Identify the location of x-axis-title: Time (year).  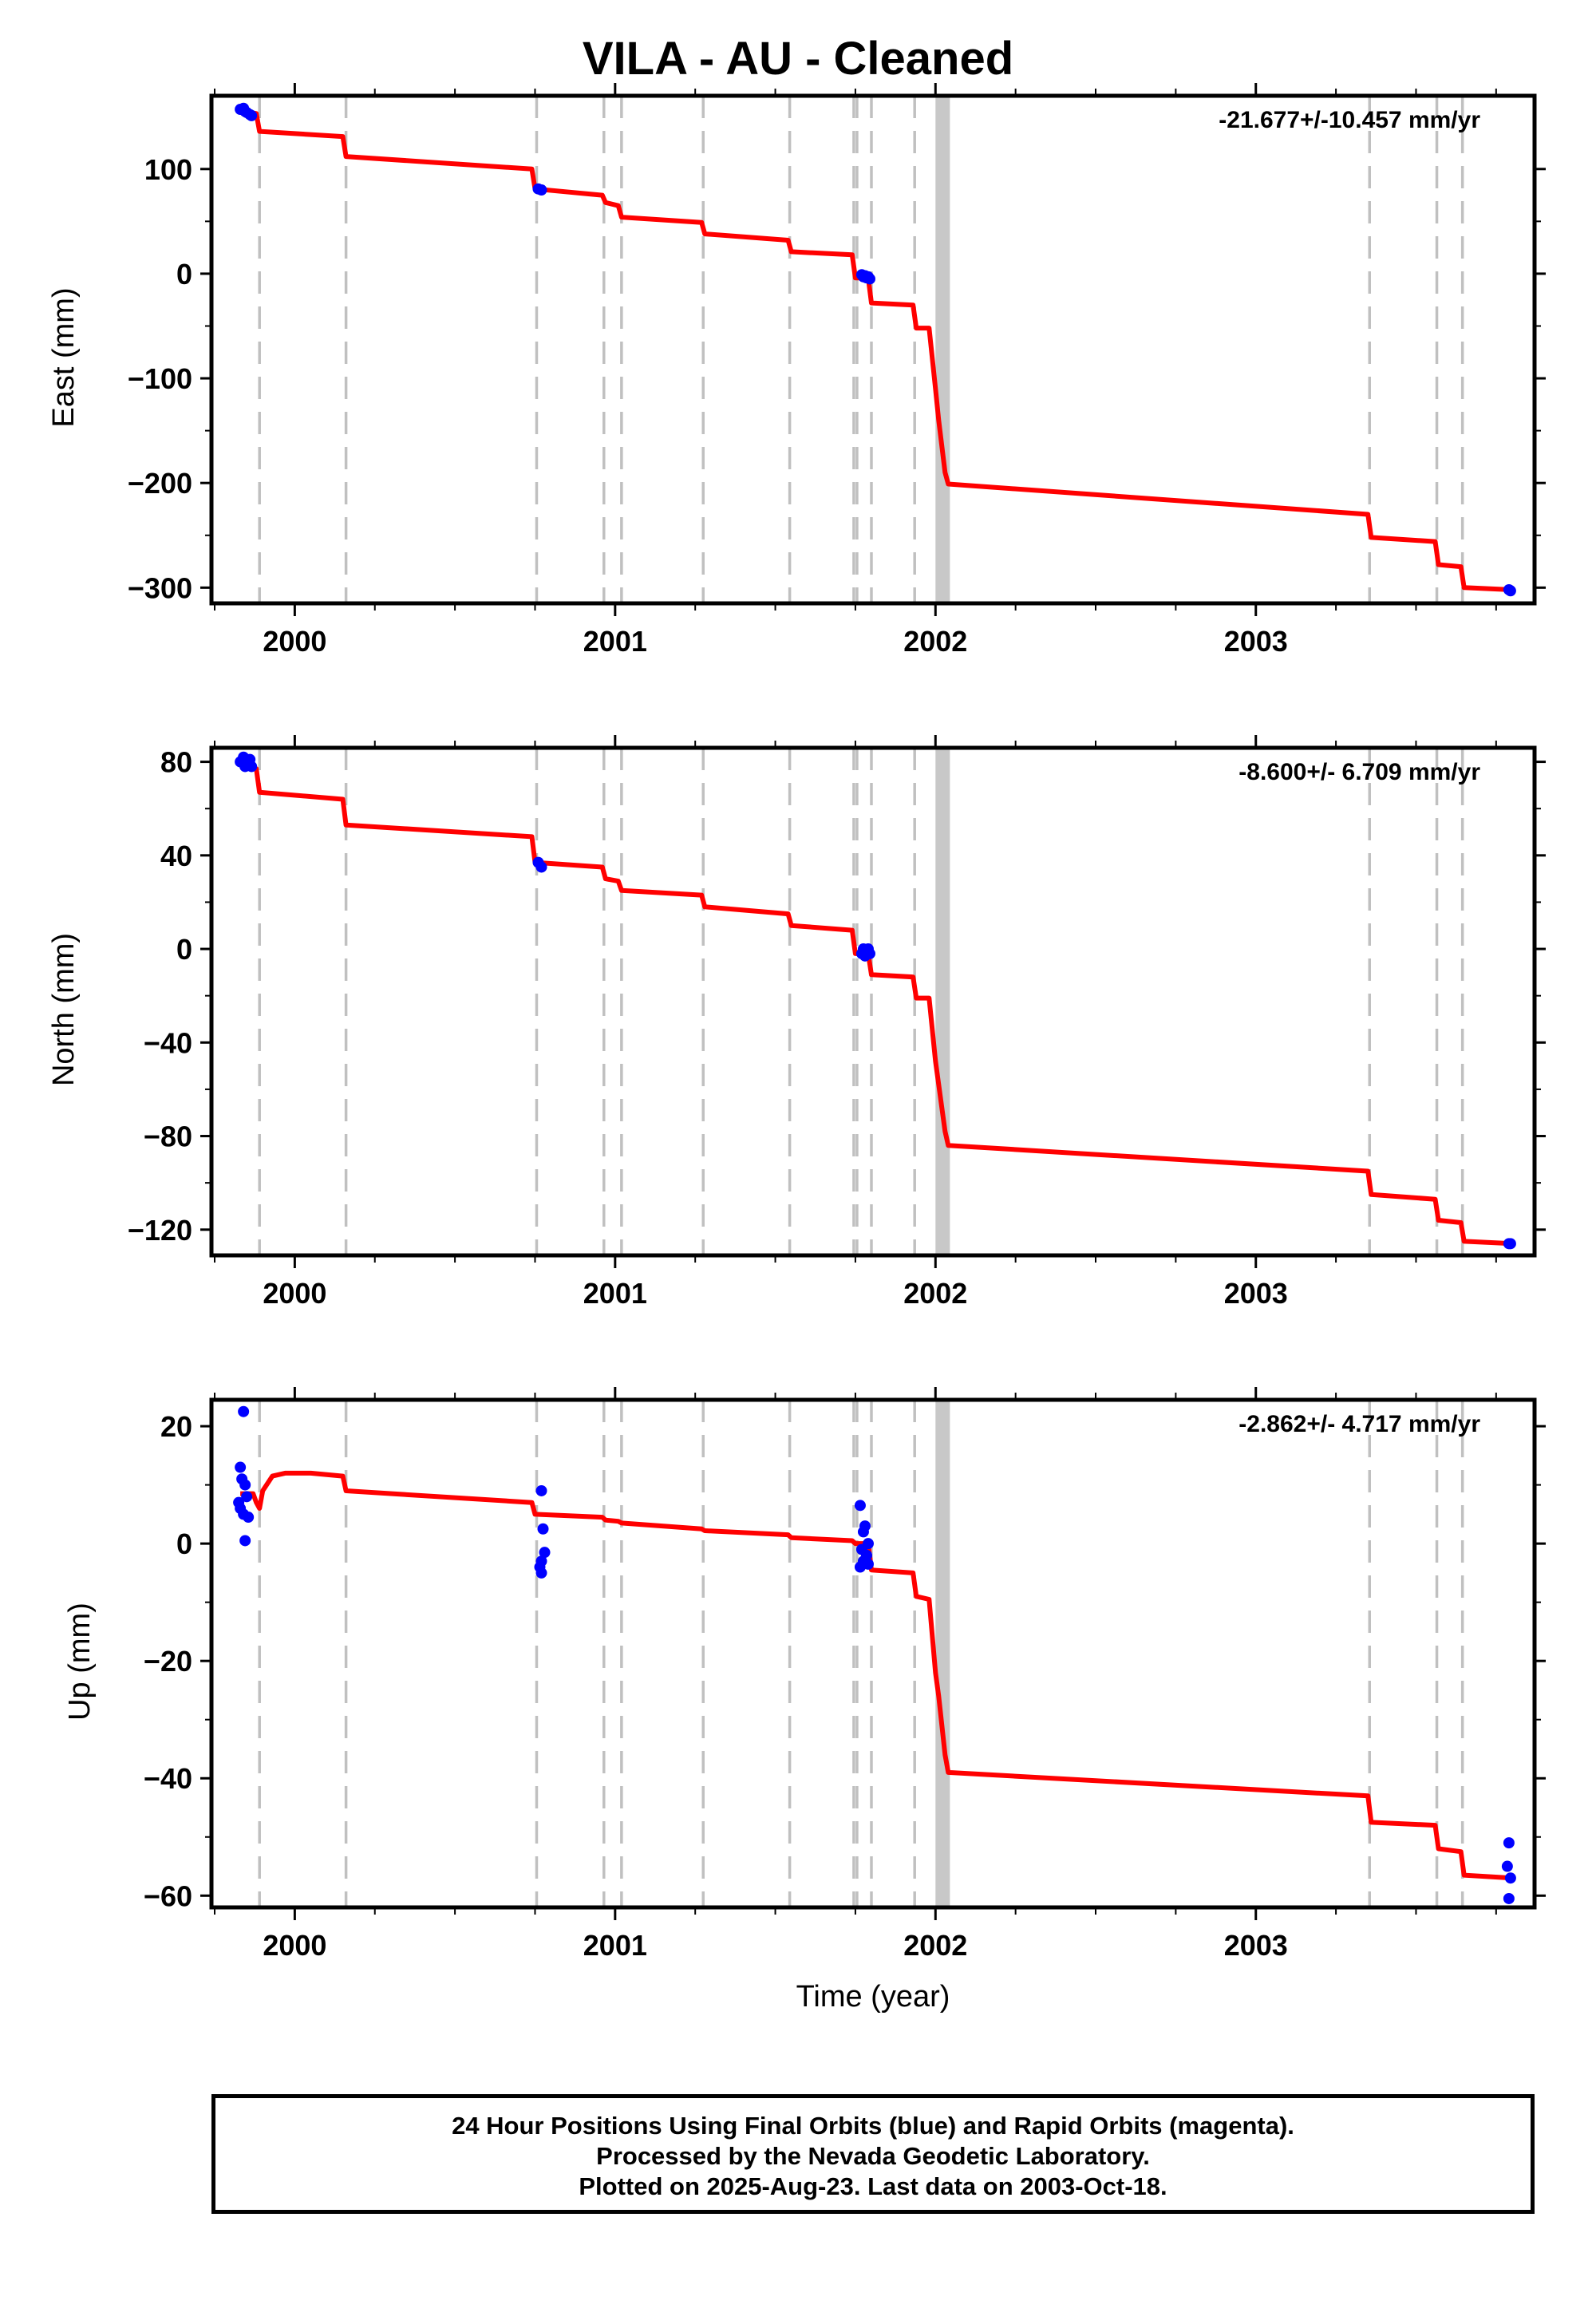
(873, 1997).